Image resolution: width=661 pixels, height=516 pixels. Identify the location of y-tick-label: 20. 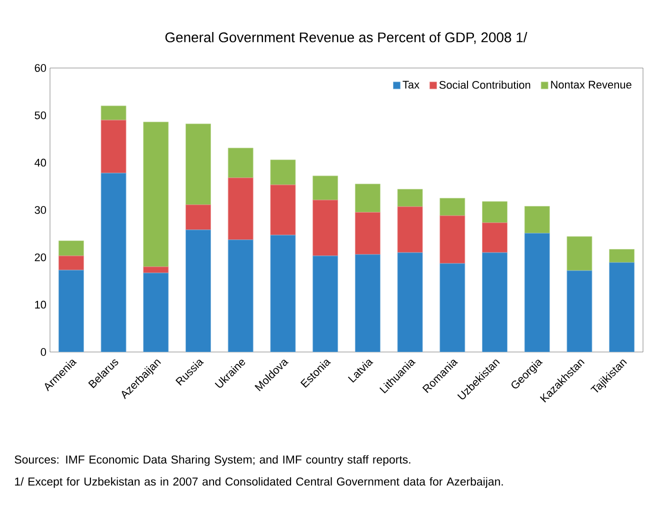
(40, 257).